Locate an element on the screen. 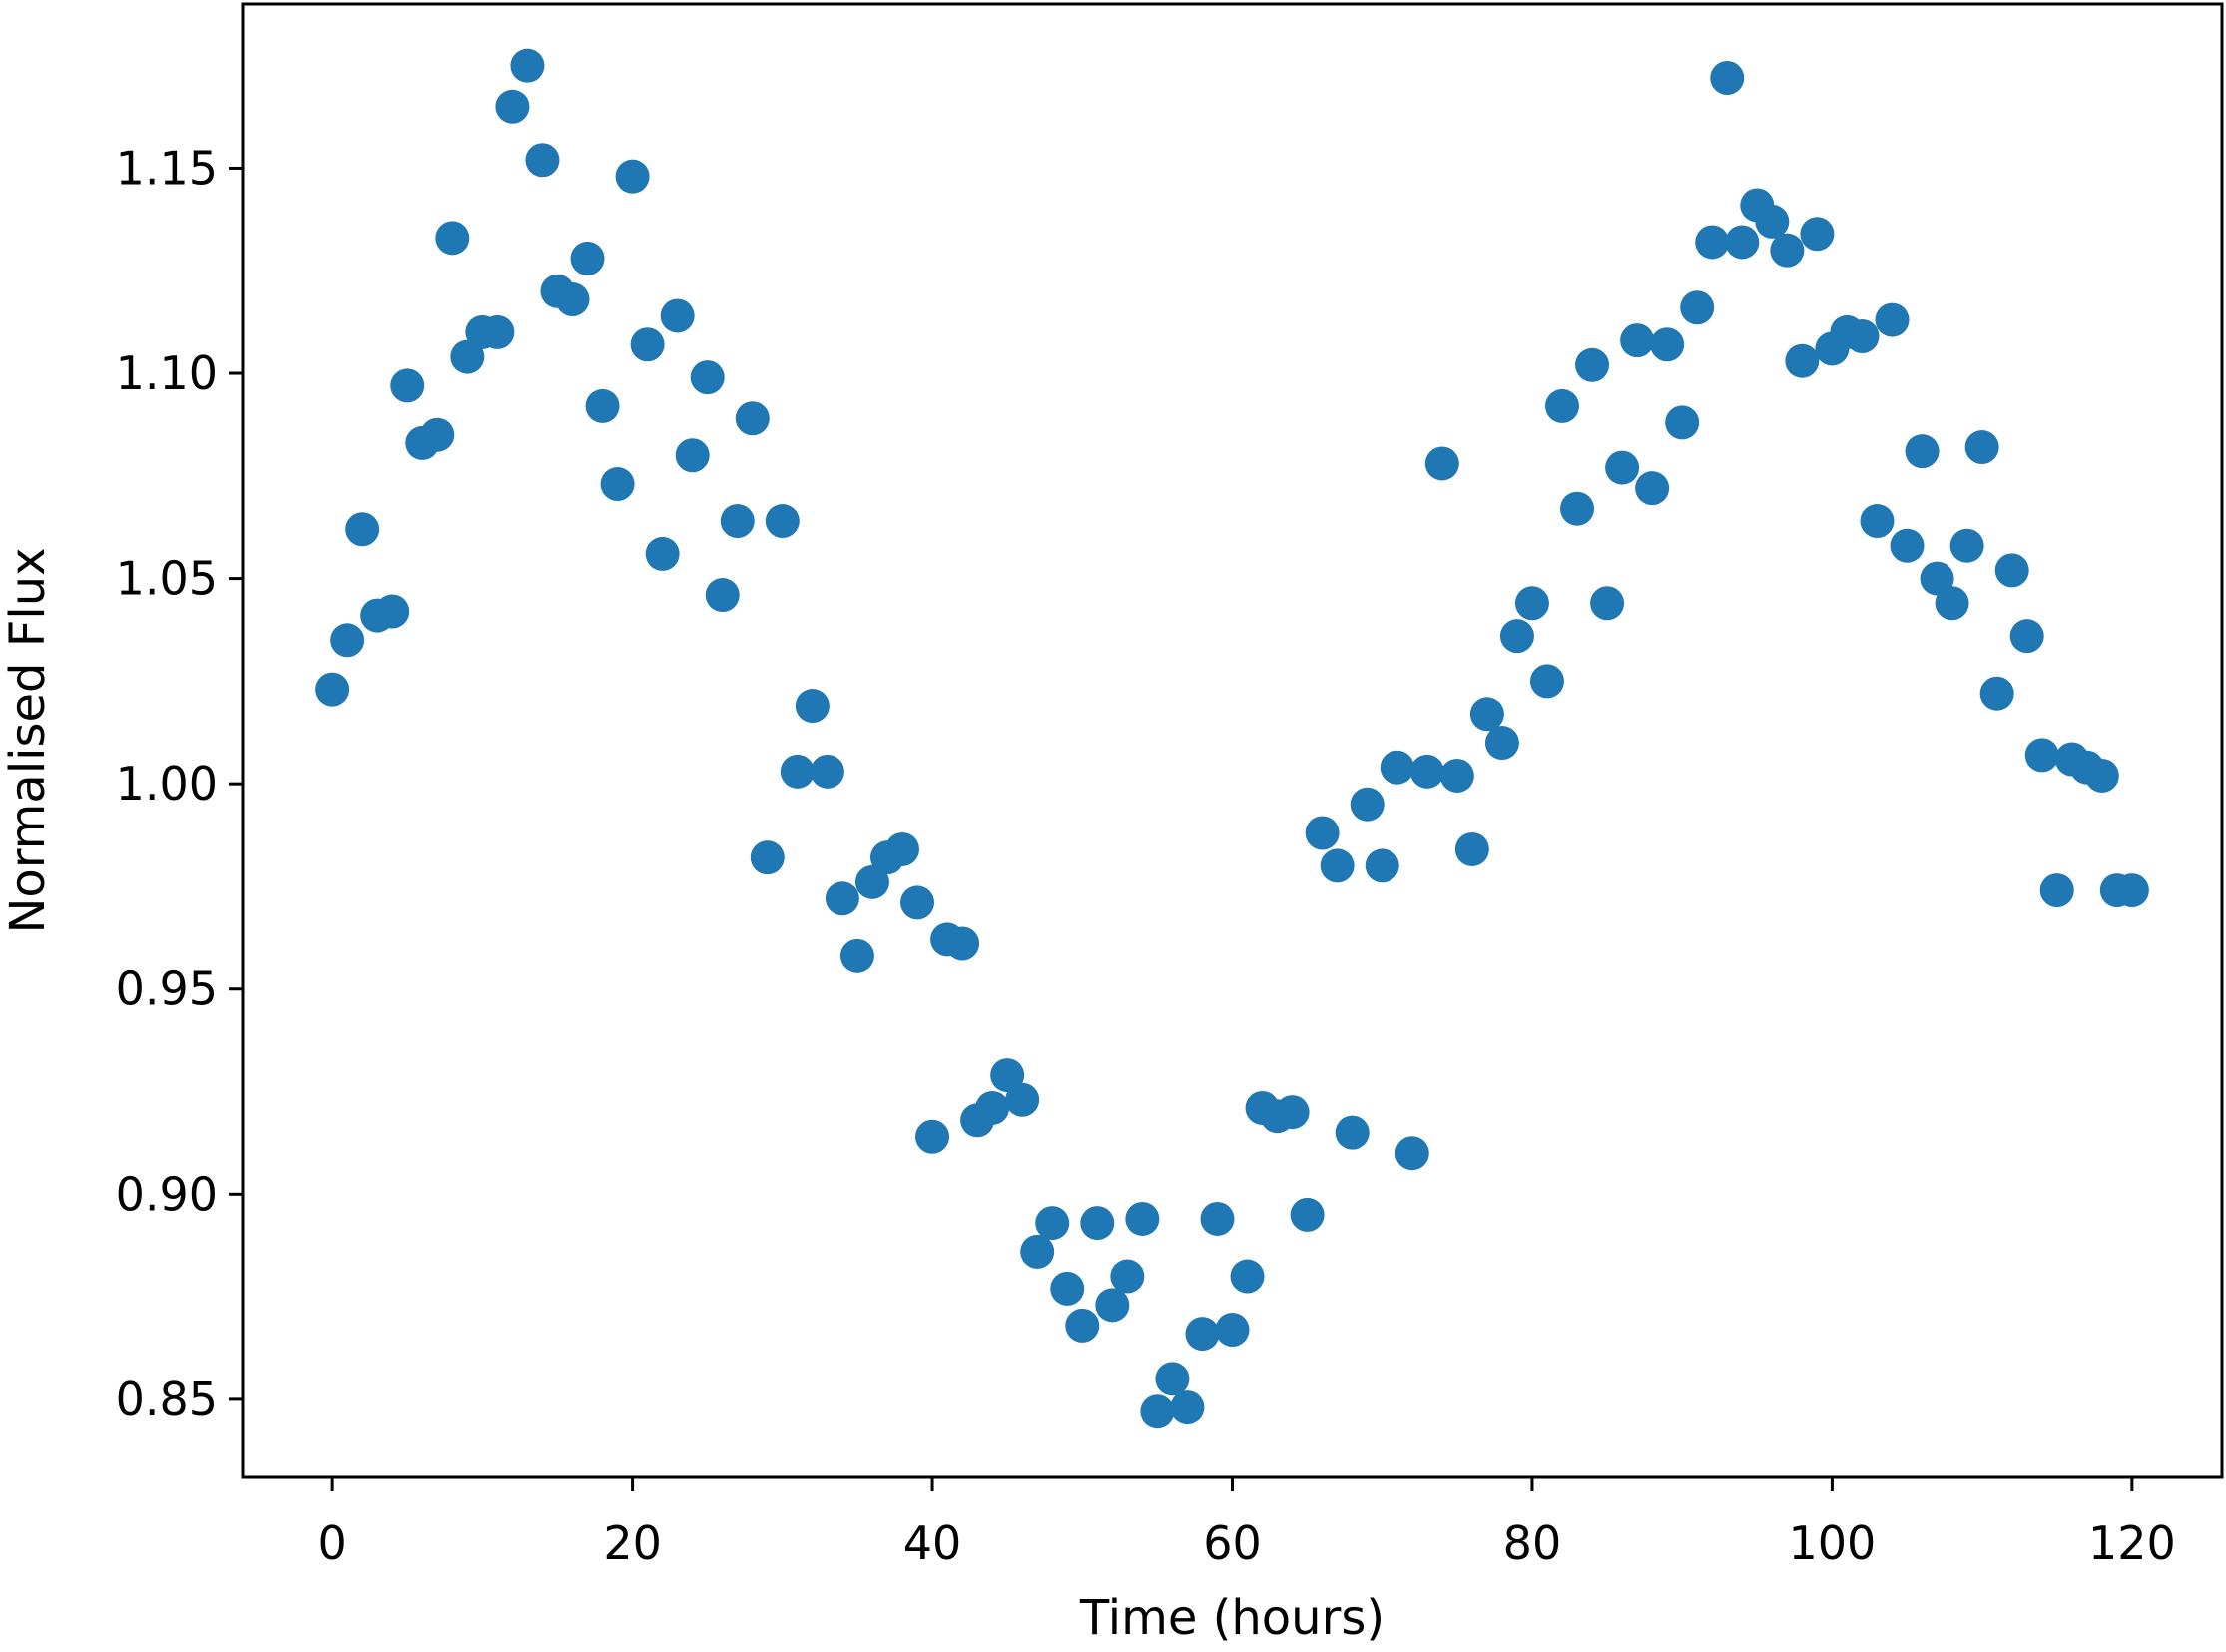 This screenshot has height=1652, width=2226. x-tick-label: 120 is located at coordinates (2132, 1543).